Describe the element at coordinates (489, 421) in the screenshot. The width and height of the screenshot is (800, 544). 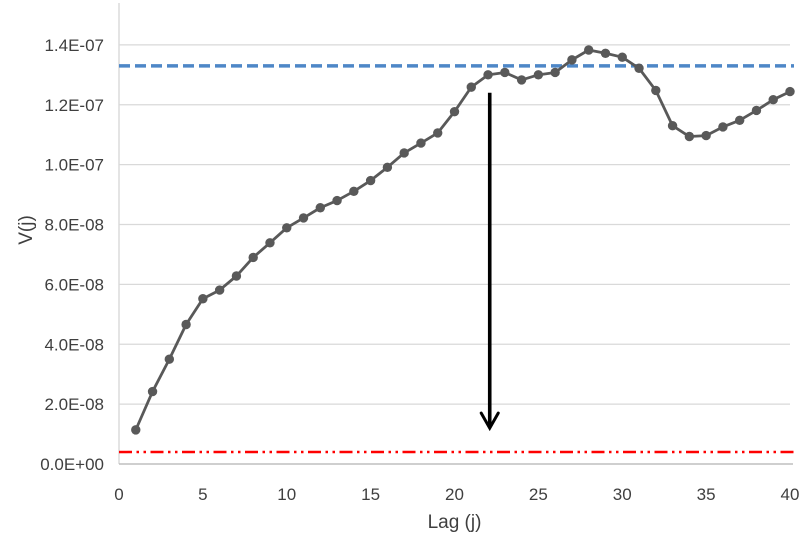
I see `arrow-head` at that location.